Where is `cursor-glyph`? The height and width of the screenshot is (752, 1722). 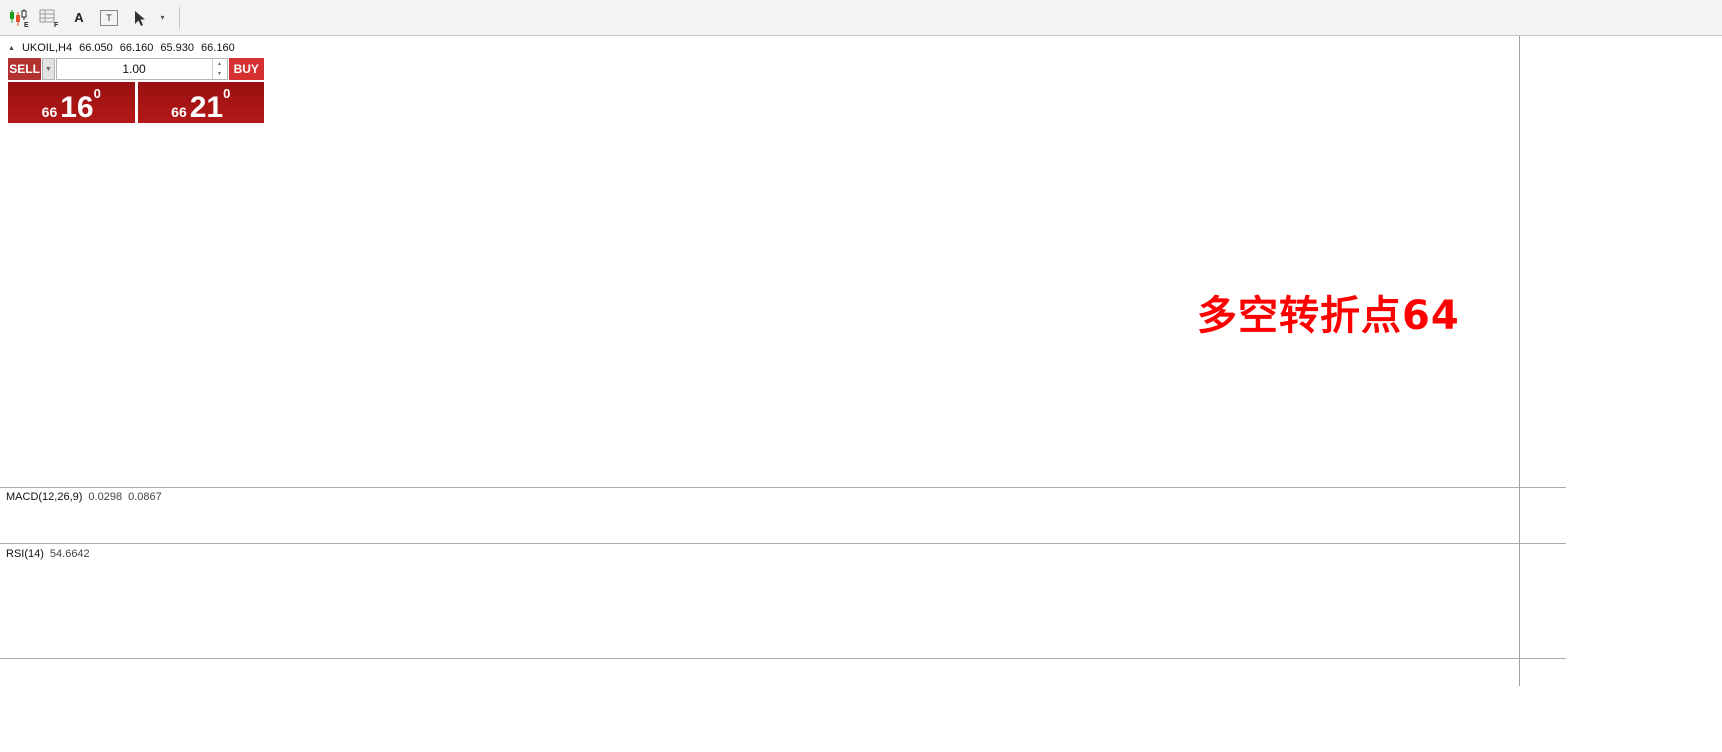
cursor-glyph is located at coordinates (140, 18).